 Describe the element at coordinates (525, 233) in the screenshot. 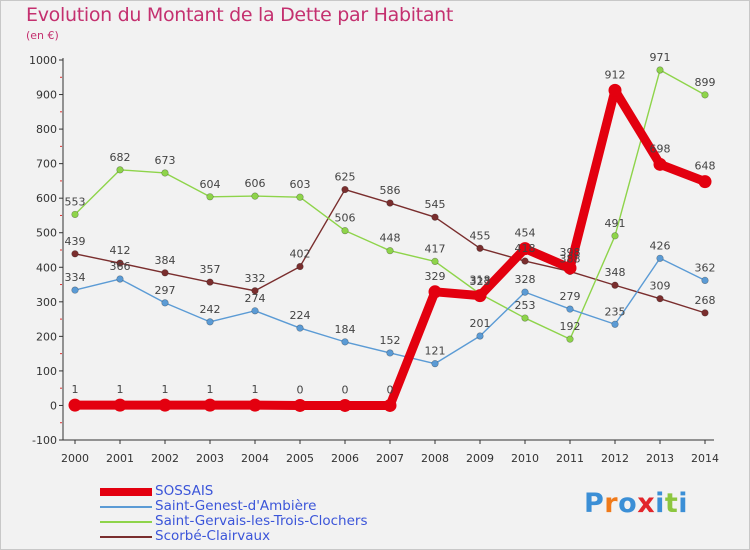

I see `data-label: 454` at that location.